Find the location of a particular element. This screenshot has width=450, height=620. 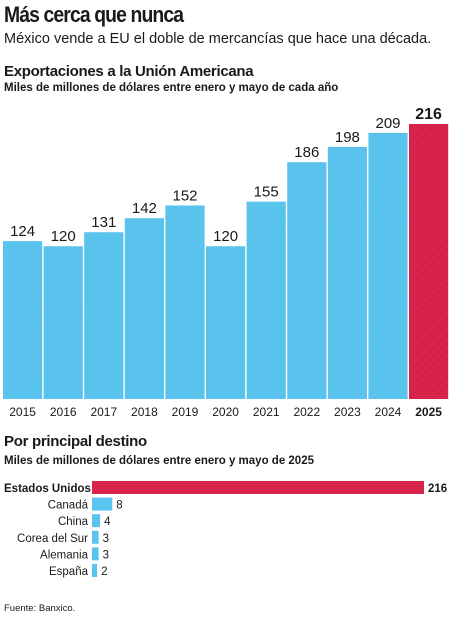

bar-value-label: 155 is located at coordinates (266, 192).